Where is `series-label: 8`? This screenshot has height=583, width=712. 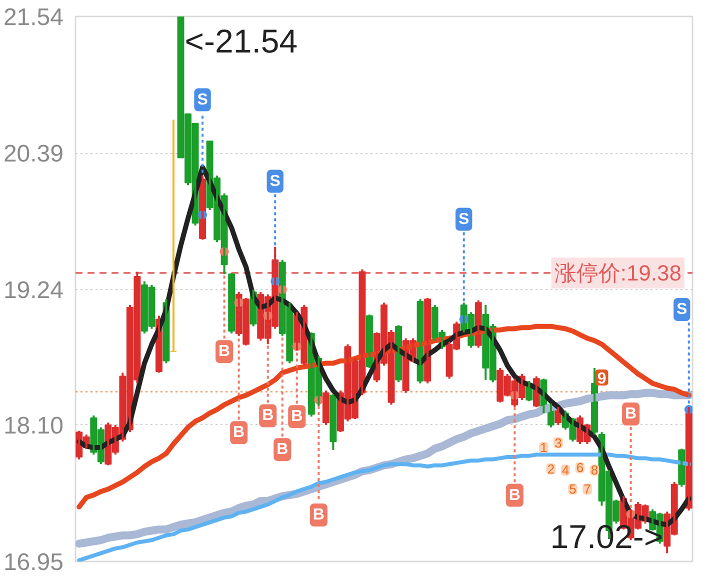 series-label: 8 is located at coordinates (594, 470).